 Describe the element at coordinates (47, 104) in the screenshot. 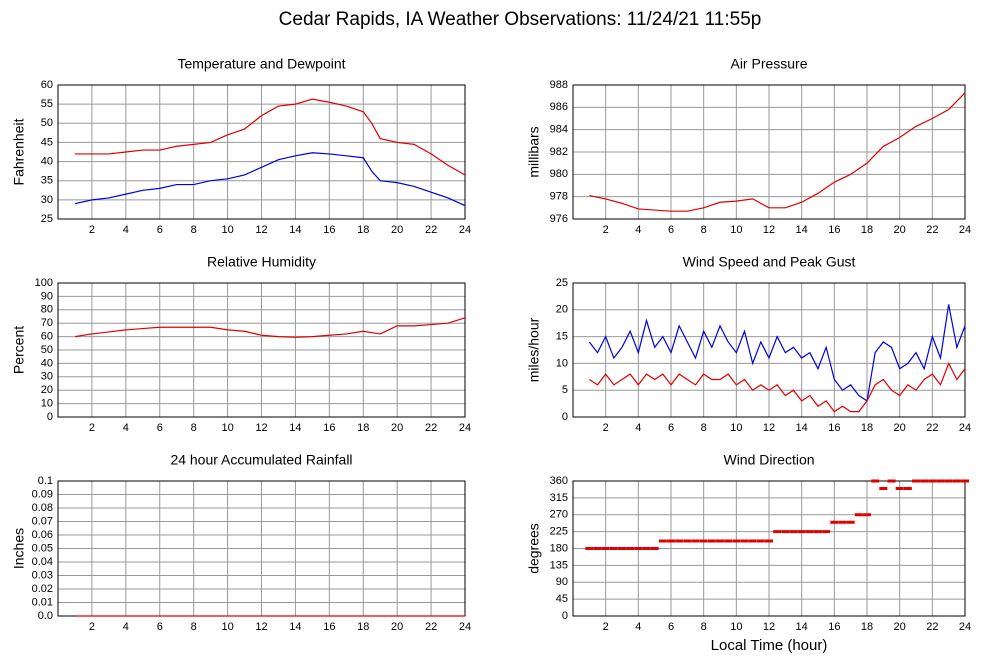

I see `y-tick-label: 55` at that location.